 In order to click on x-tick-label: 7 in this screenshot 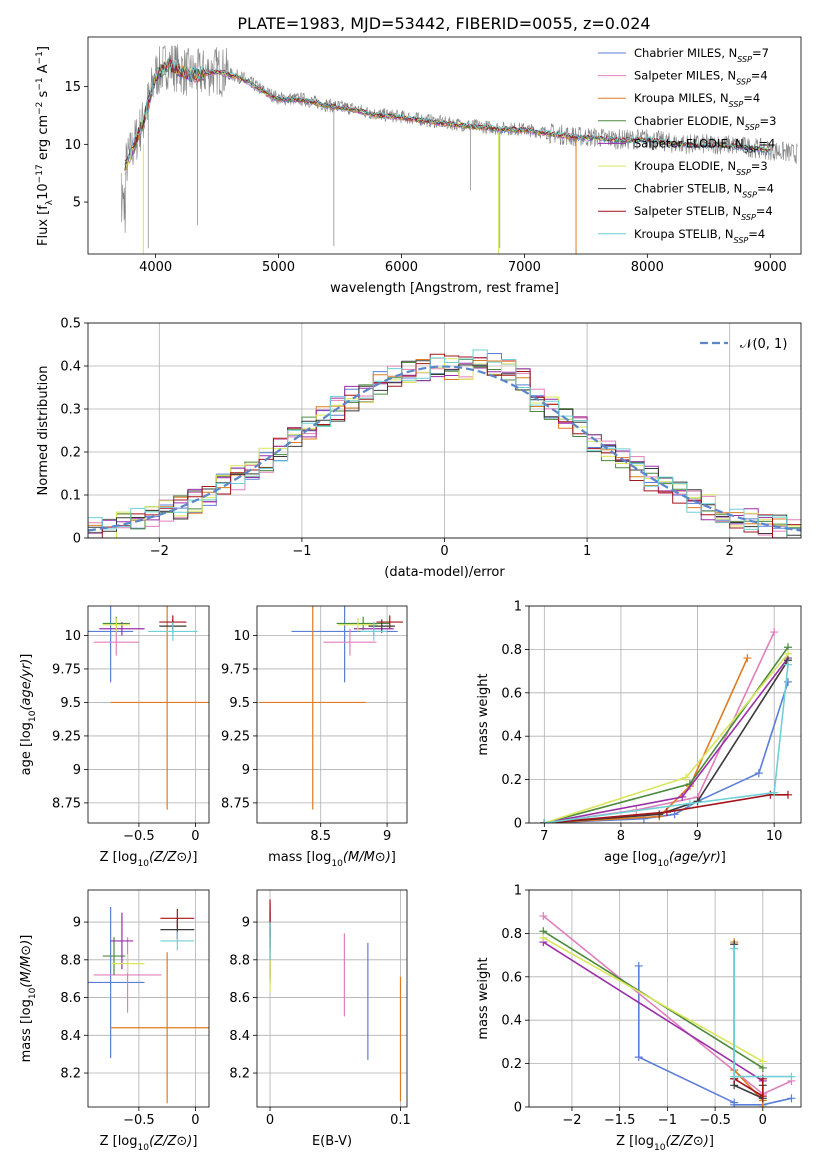, I will do `click(544, 836)`.